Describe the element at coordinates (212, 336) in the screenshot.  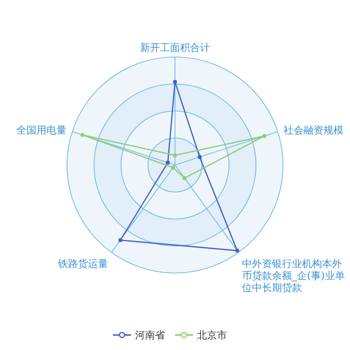
I see `legend-label: 北京市` at that location.